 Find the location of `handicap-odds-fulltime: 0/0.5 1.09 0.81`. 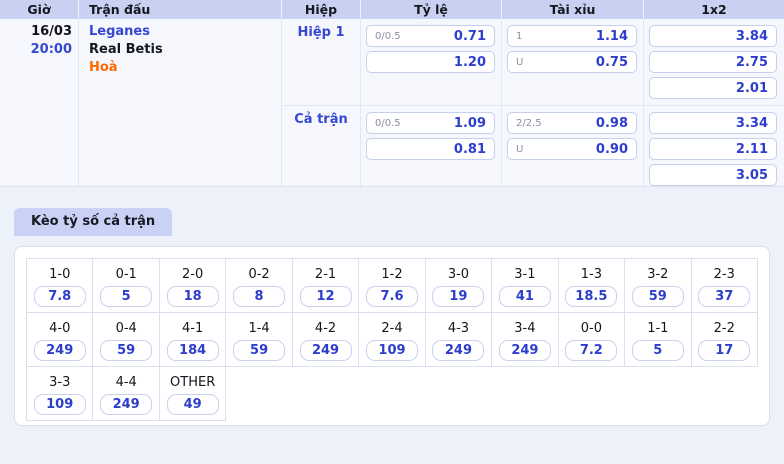

handicap-odds-fulltime: 0/0.5 1.09 0.81 is located at coordinates (430, 146).